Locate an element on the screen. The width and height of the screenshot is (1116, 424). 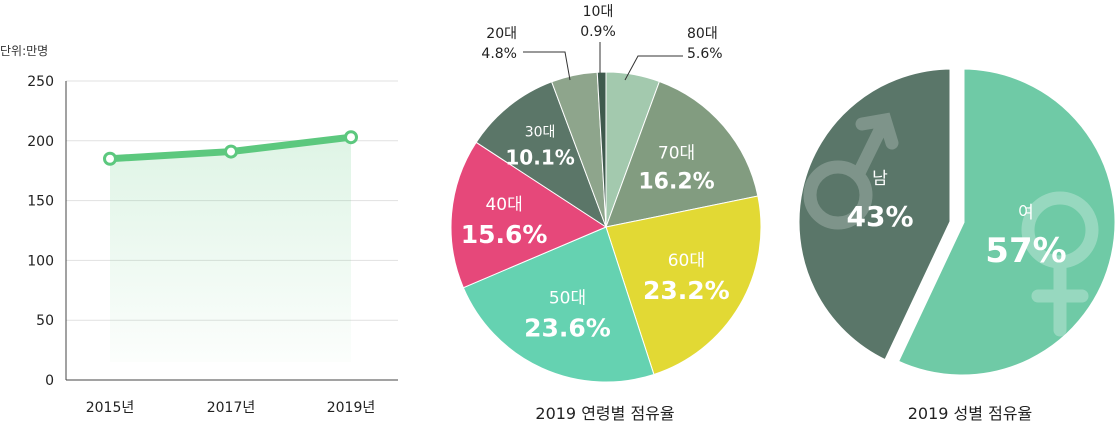
slice-value-label: 10.1% is located at coordinates (539, 158).